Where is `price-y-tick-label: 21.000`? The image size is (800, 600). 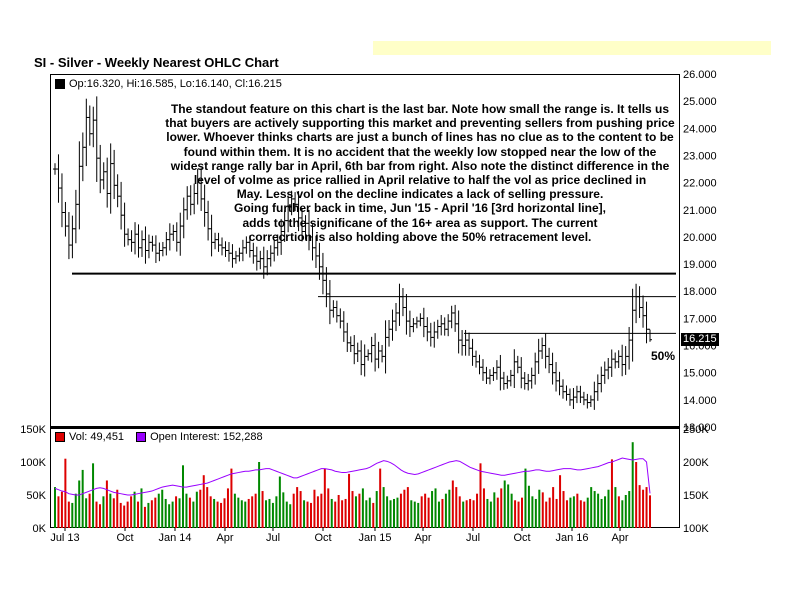
price-y-tick-label: 21.000 is located at coordinates (700, 211).